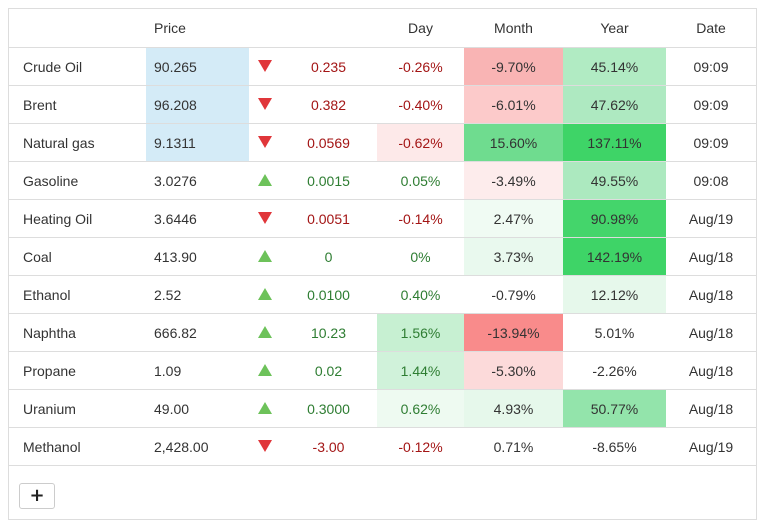  What do you see at coordinates (197, 28) in the screenshot?
I see `column-header-price: Price` at bounding box center [197, 28].